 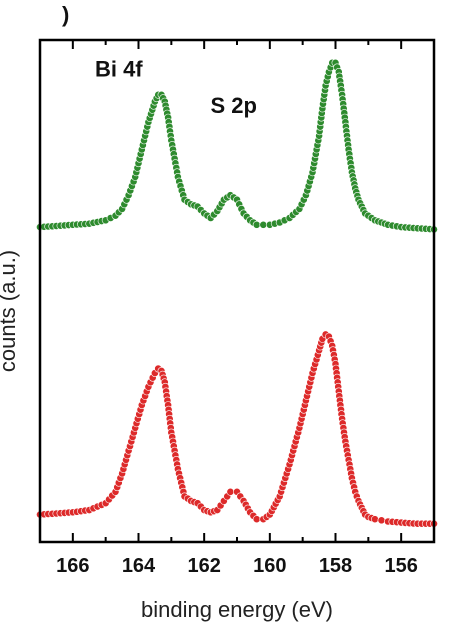 What do you see at coordinates (139, 566) in the screenshot?
I see `x-tick-label: 164` at bounding box center [139, 566].